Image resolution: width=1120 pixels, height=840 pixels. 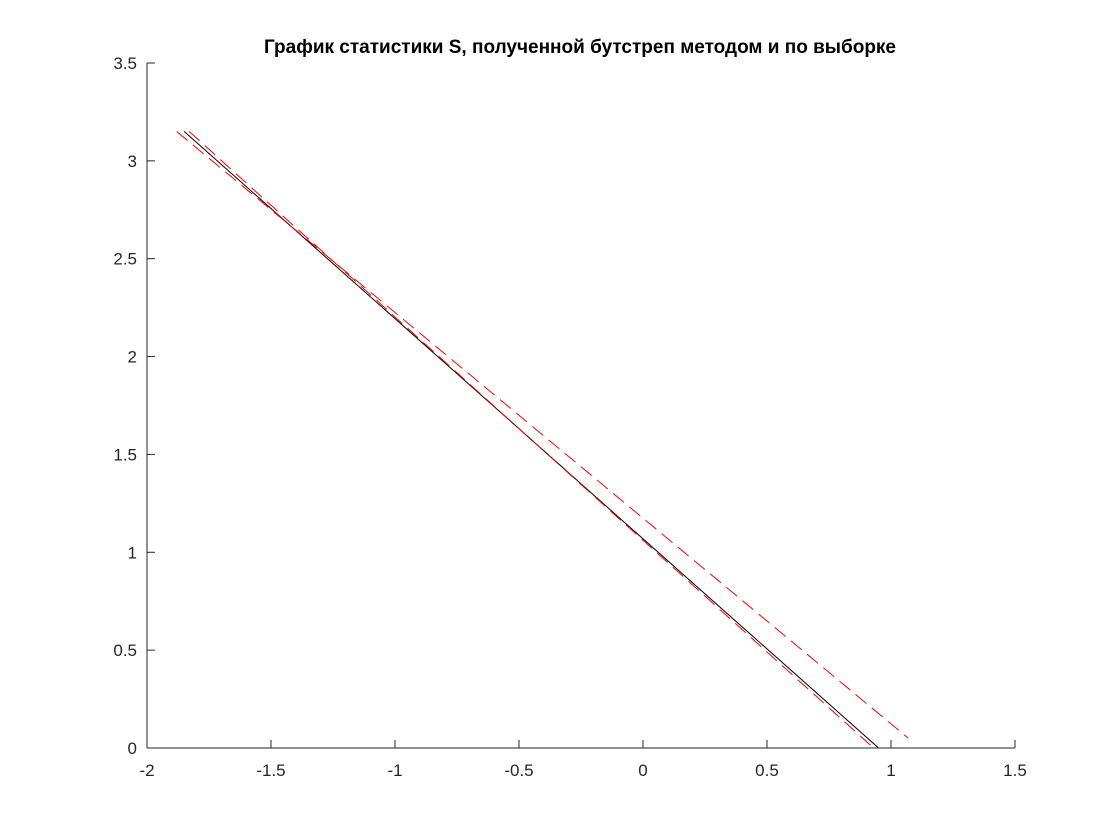 What do you see at coordinates (583, 760) in the screenshot?
I see `x-axis: -2 -1.5 -1 -0.5 0 0.5 1 1.5` at bounding box center [583, 760].